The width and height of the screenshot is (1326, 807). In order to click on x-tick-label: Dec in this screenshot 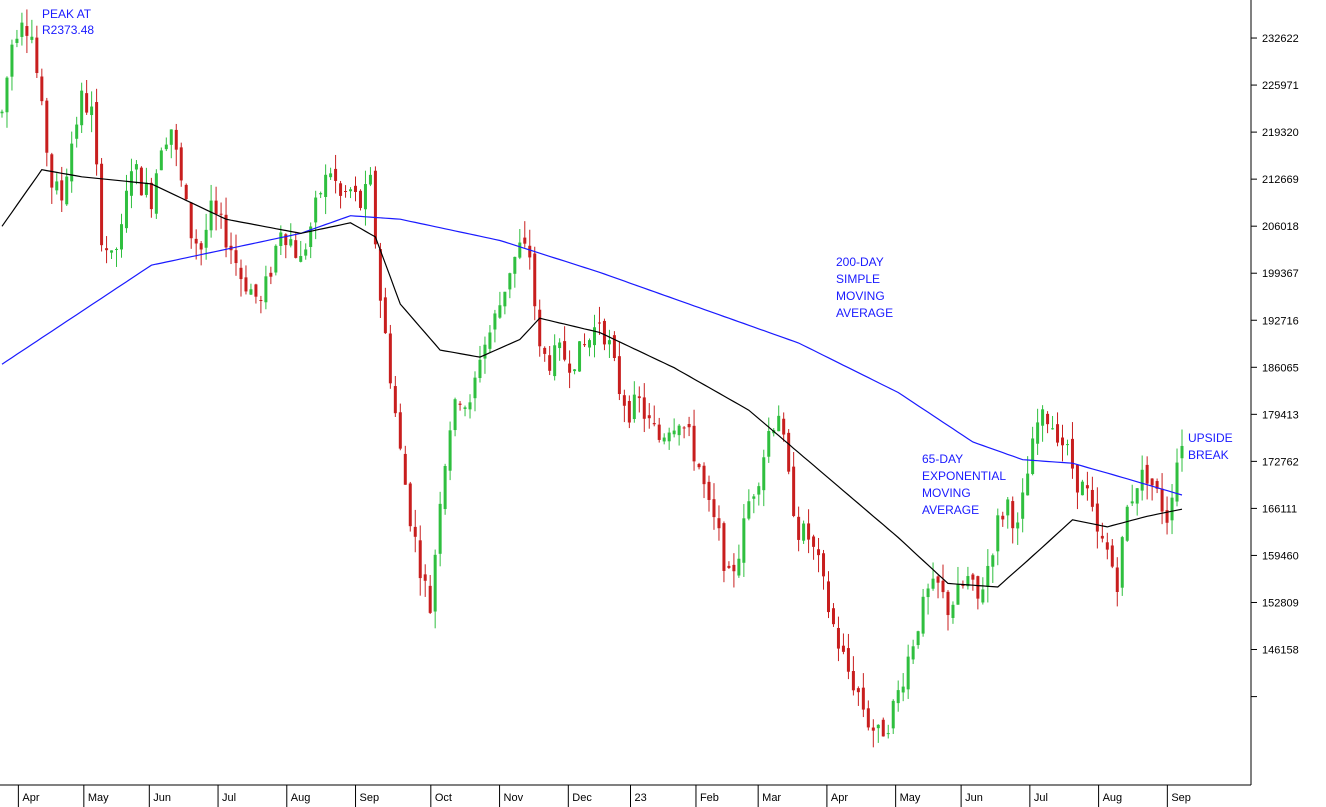, I will do `click(582, 798)`.